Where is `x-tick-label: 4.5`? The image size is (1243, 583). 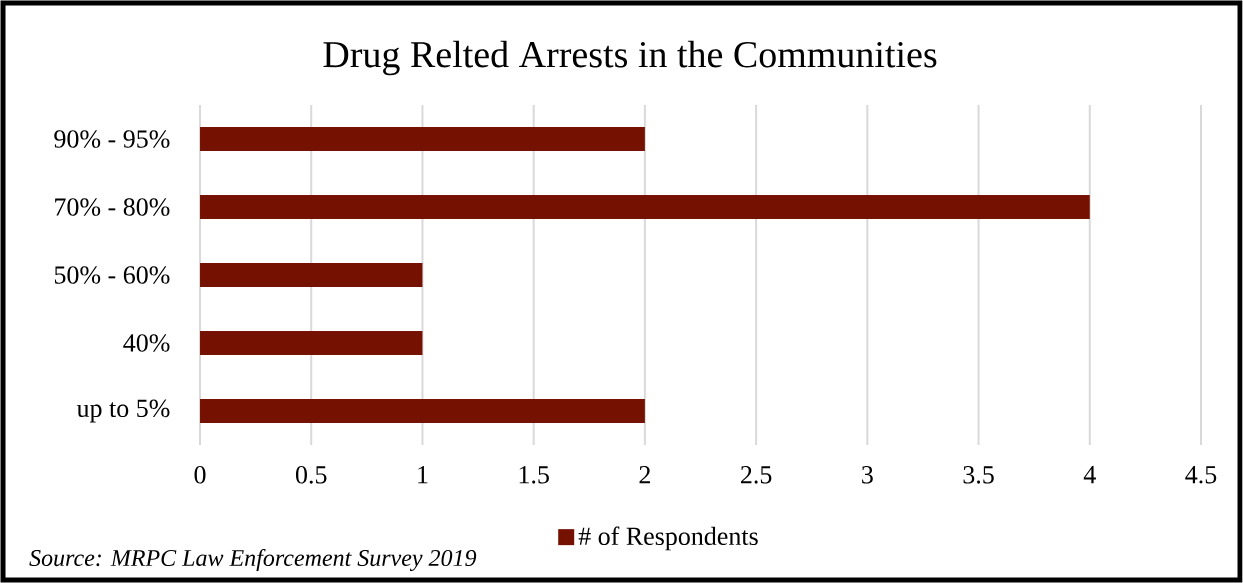
x-tick-label: 4.5 is located at coordinates (1201, 475).